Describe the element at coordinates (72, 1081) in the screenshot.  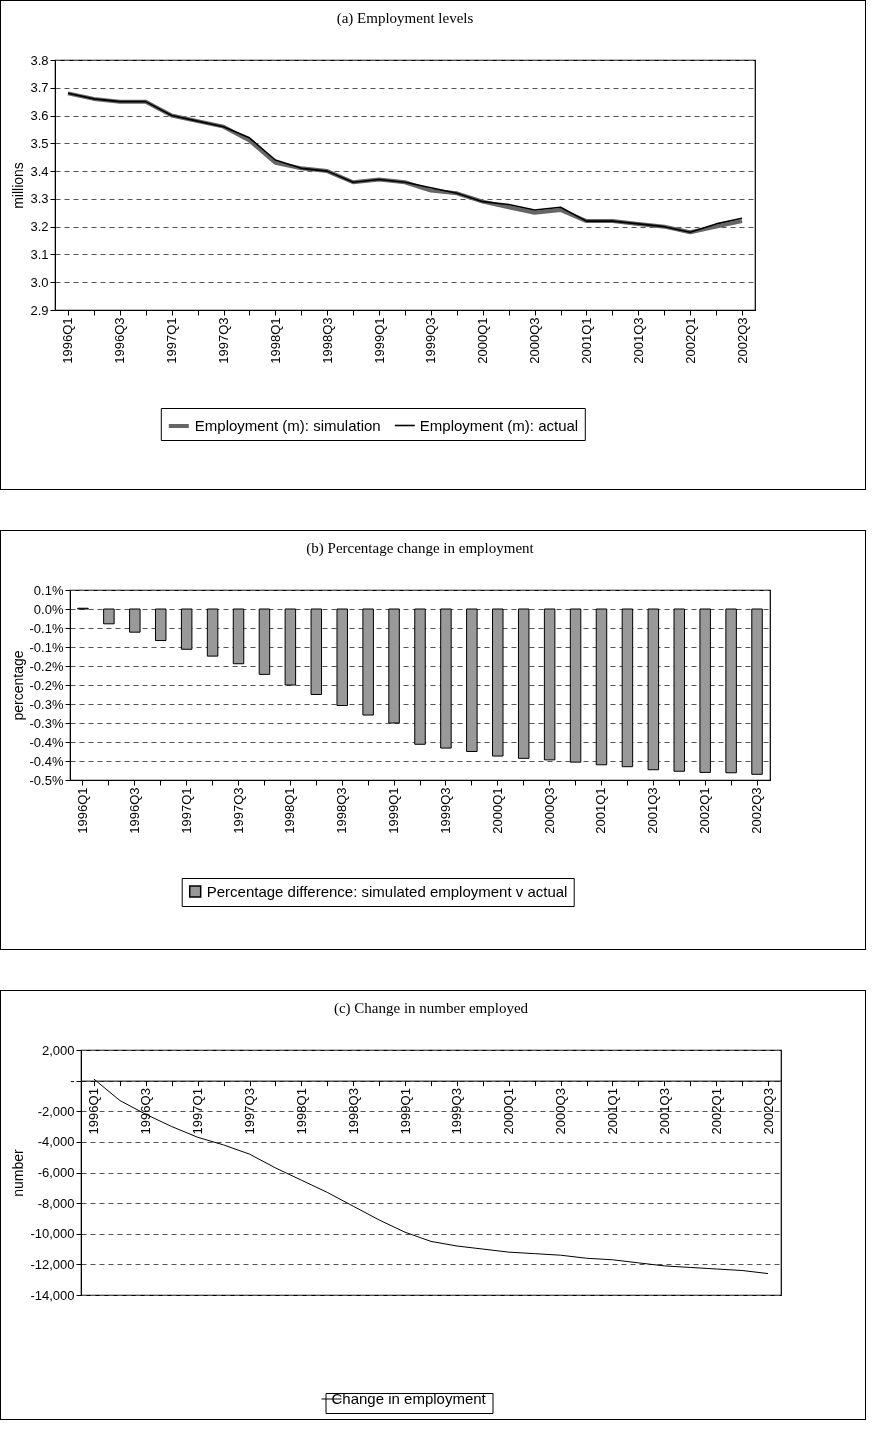
I see `y-tick-label: -` at that location.